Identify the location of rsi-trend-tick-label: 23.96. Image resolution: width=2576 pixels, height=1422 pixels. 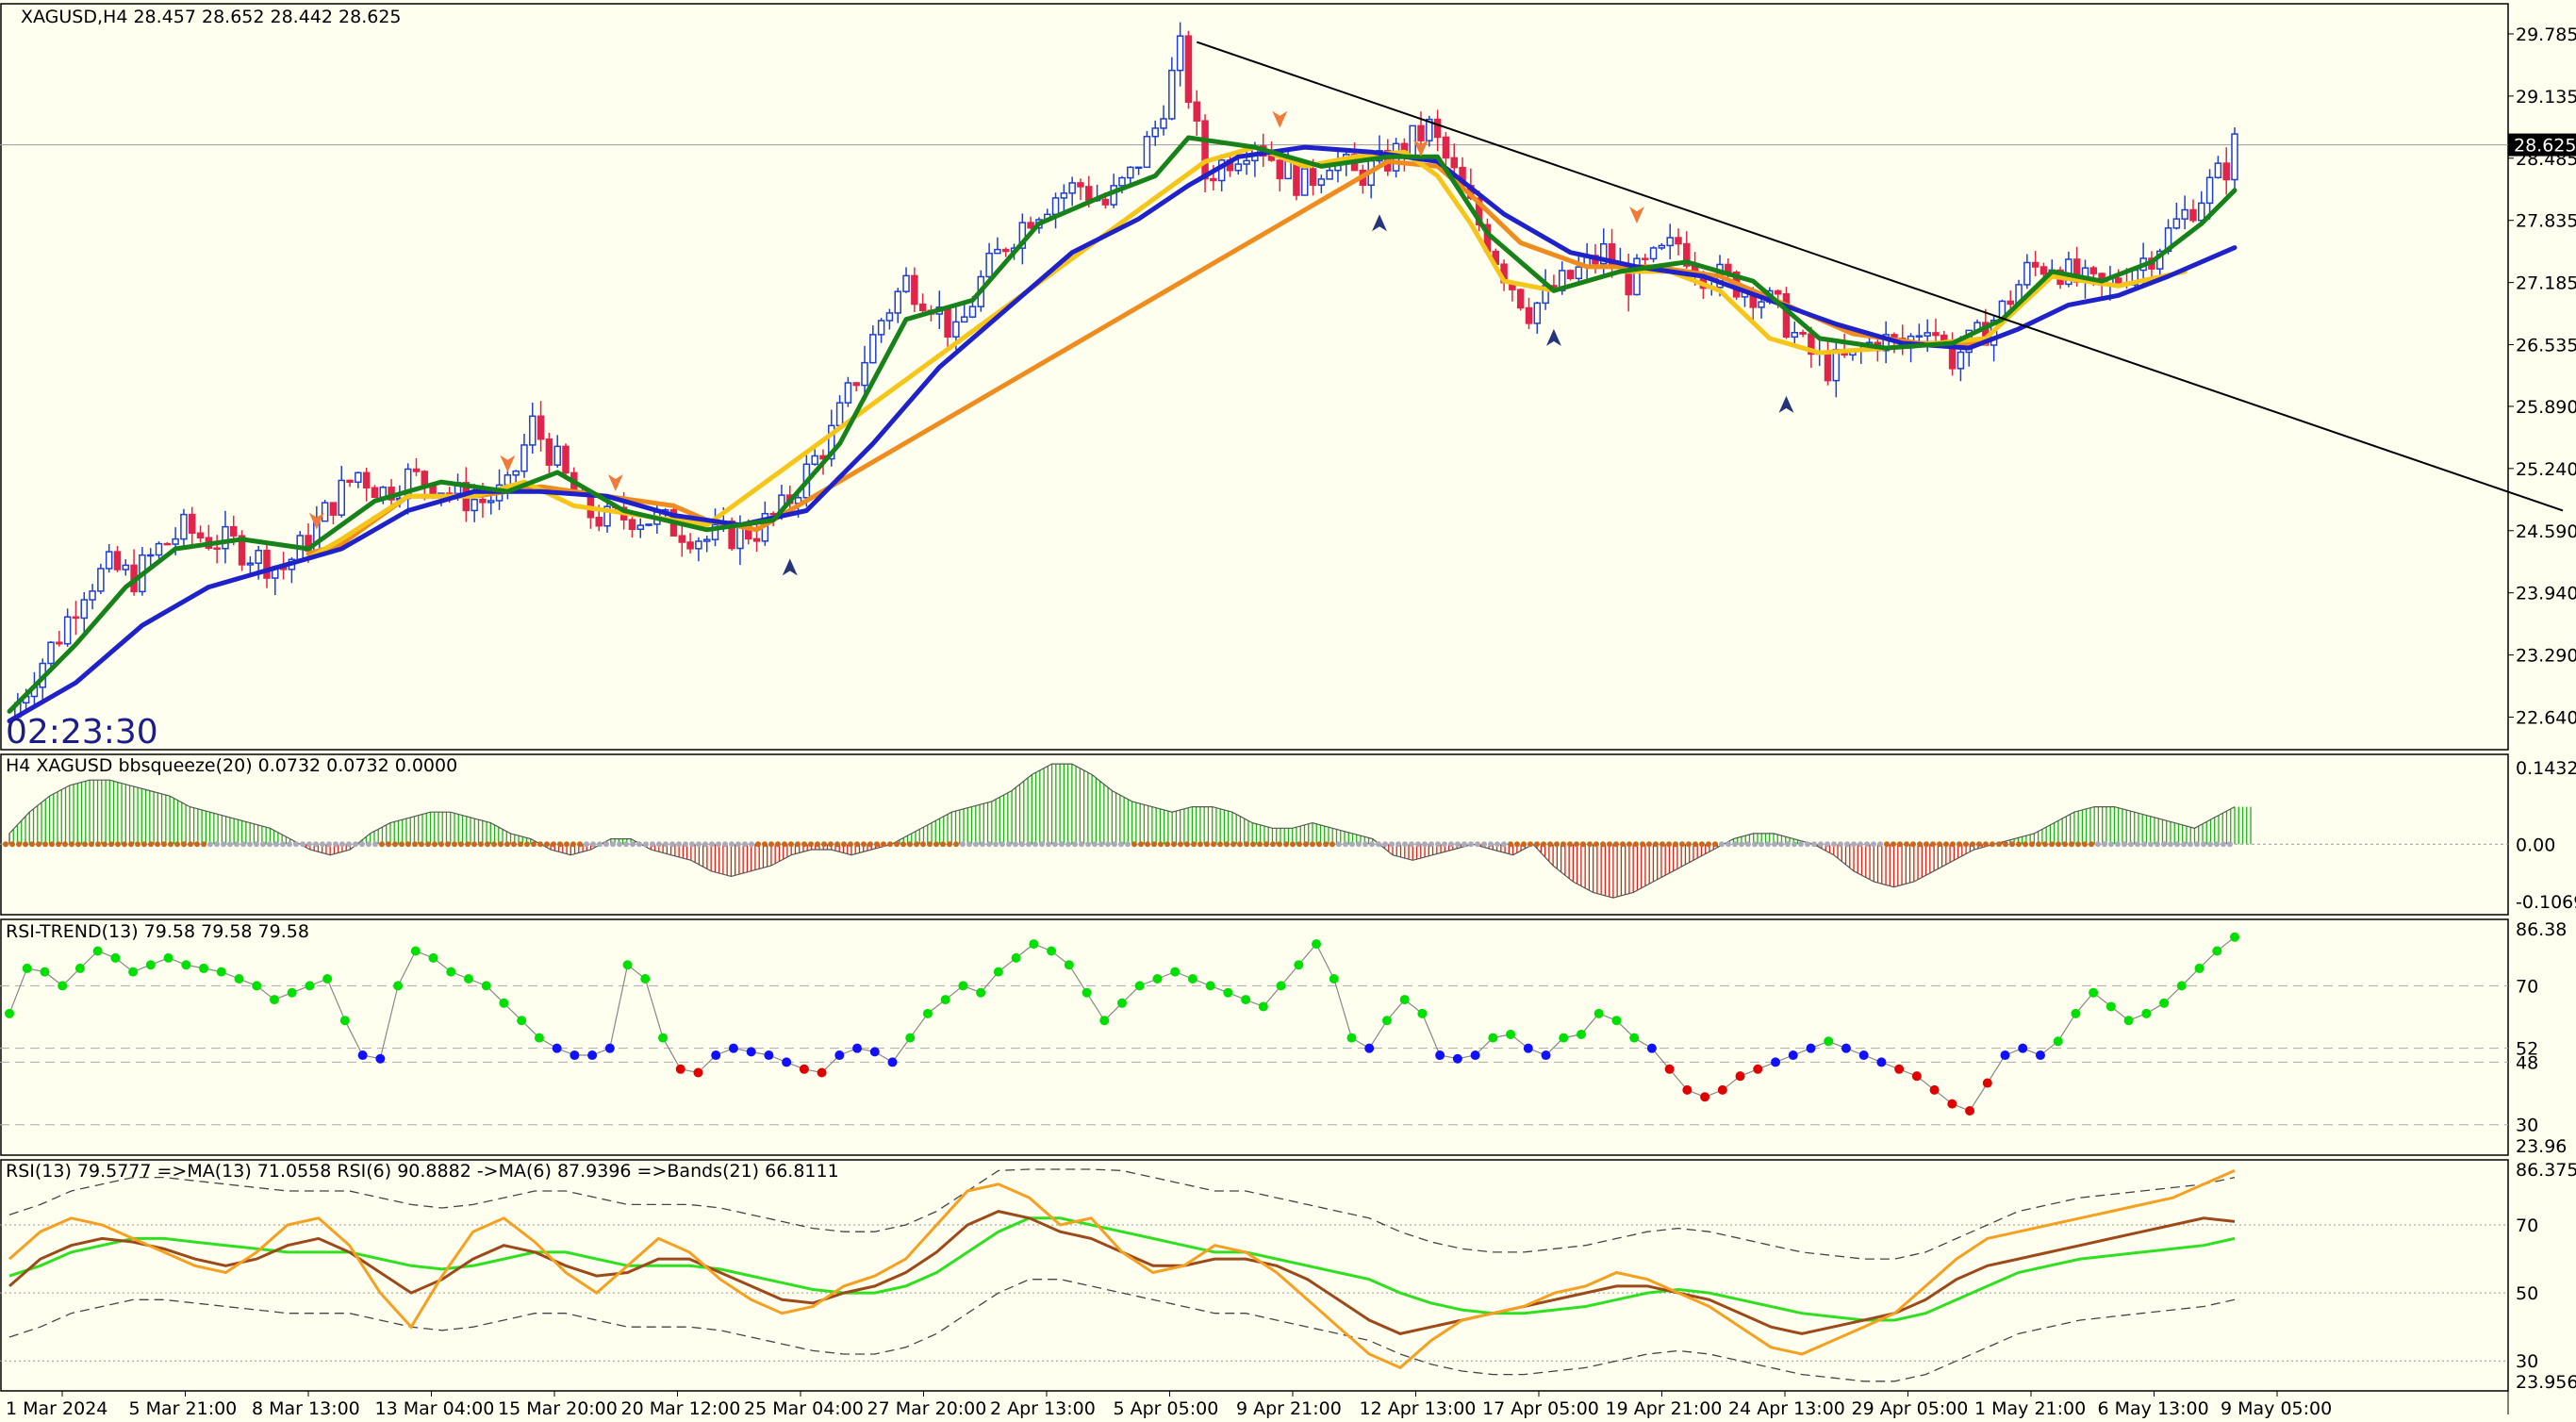
(2541, 1146).